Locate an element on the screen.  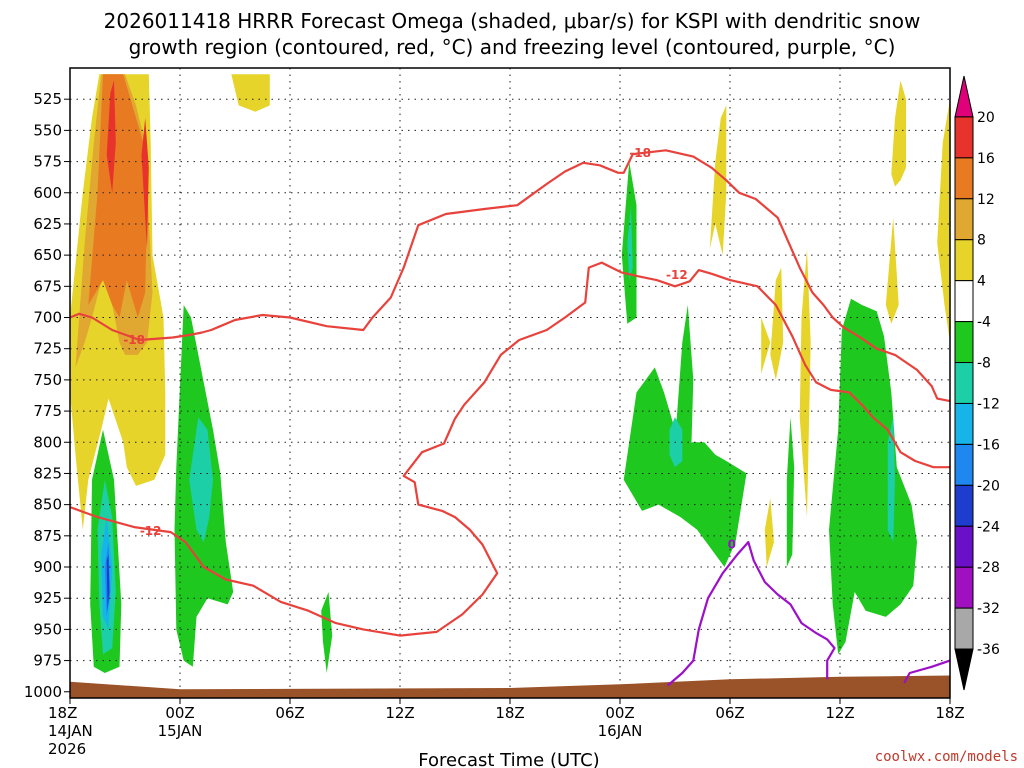
colorbar-label-0: 20 is located at coordinates (986, 118).